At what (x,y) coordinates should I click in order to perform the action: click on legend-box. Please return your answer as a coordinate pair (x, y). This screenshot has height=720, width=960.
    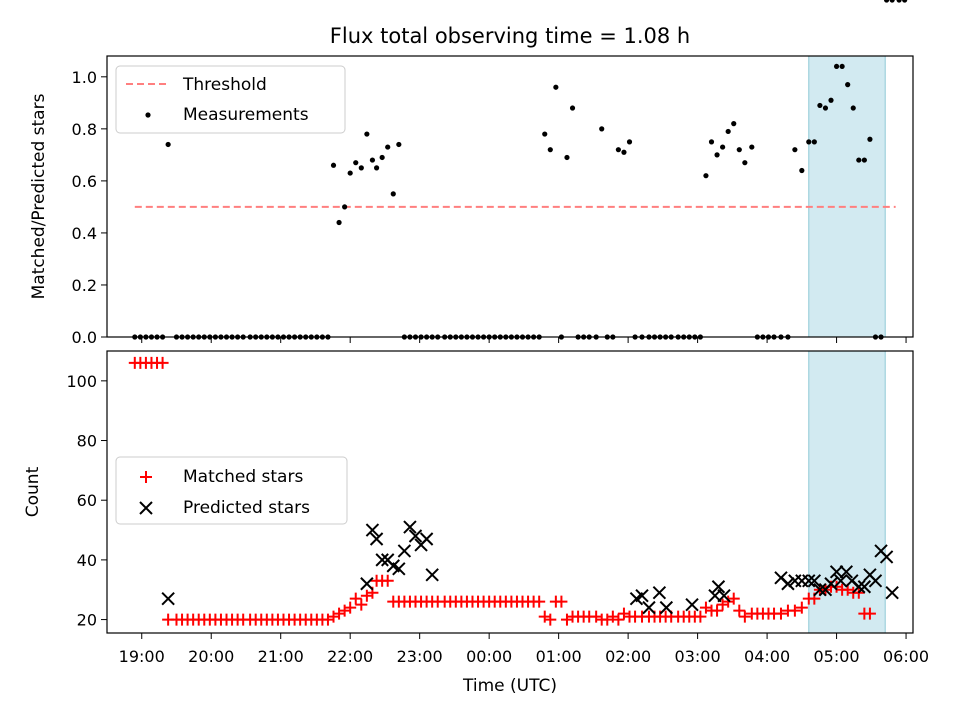
    Looking at the image, I should click on (231, 490).